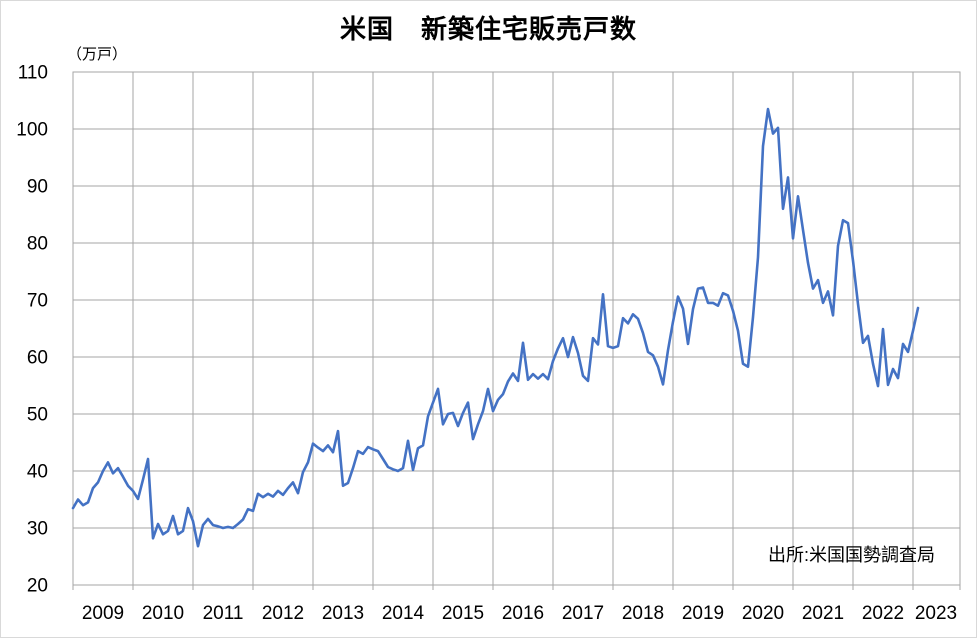 This screenshot has width=977, height=638. What do you see at coordinates (33, 73) in the screenshot?
I see `y-axis-tick-label: 110` at bounding box center [33, 73].